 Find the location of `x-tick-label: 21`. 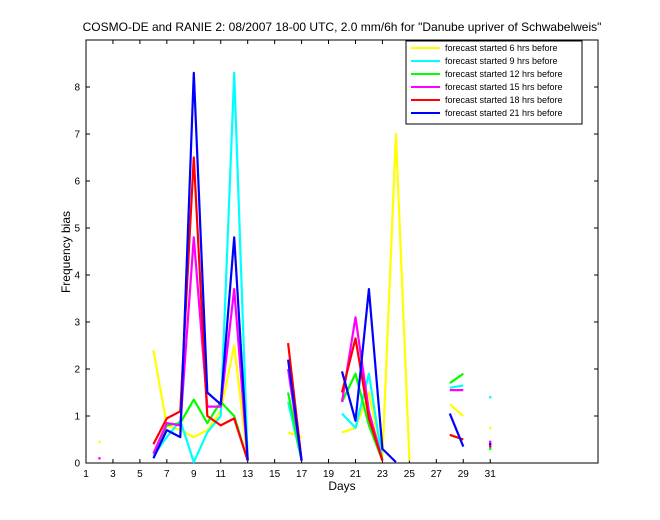

x-tick-label: 21 is located at coordinates (356, 474).